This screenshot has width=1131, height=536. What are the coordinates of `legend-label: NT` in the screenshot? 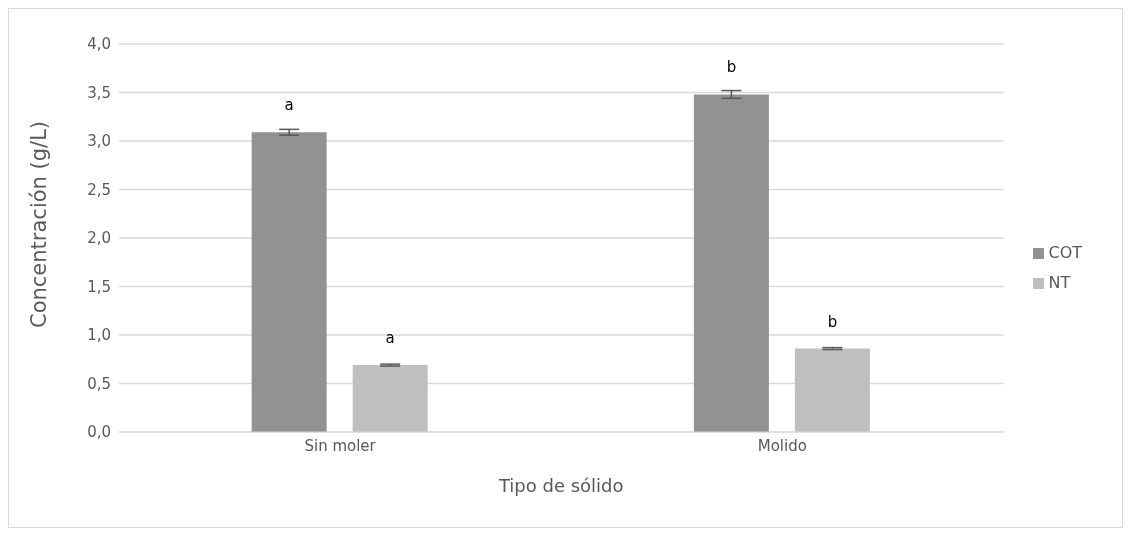 It's located at (1059, 282).